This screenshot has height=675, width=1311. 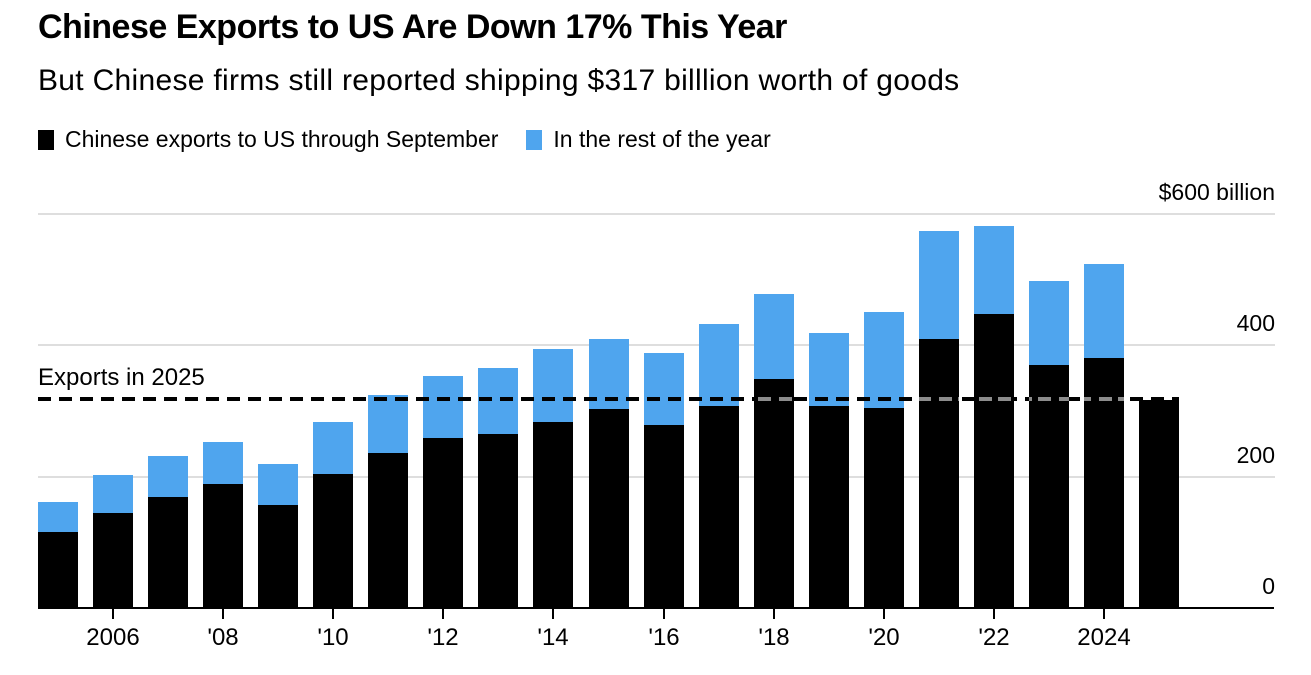 What do you see at coordinates (994, 270) in the screenshot?
I see `bar-2022-rest-of-year` at bounding box center [994, 270].